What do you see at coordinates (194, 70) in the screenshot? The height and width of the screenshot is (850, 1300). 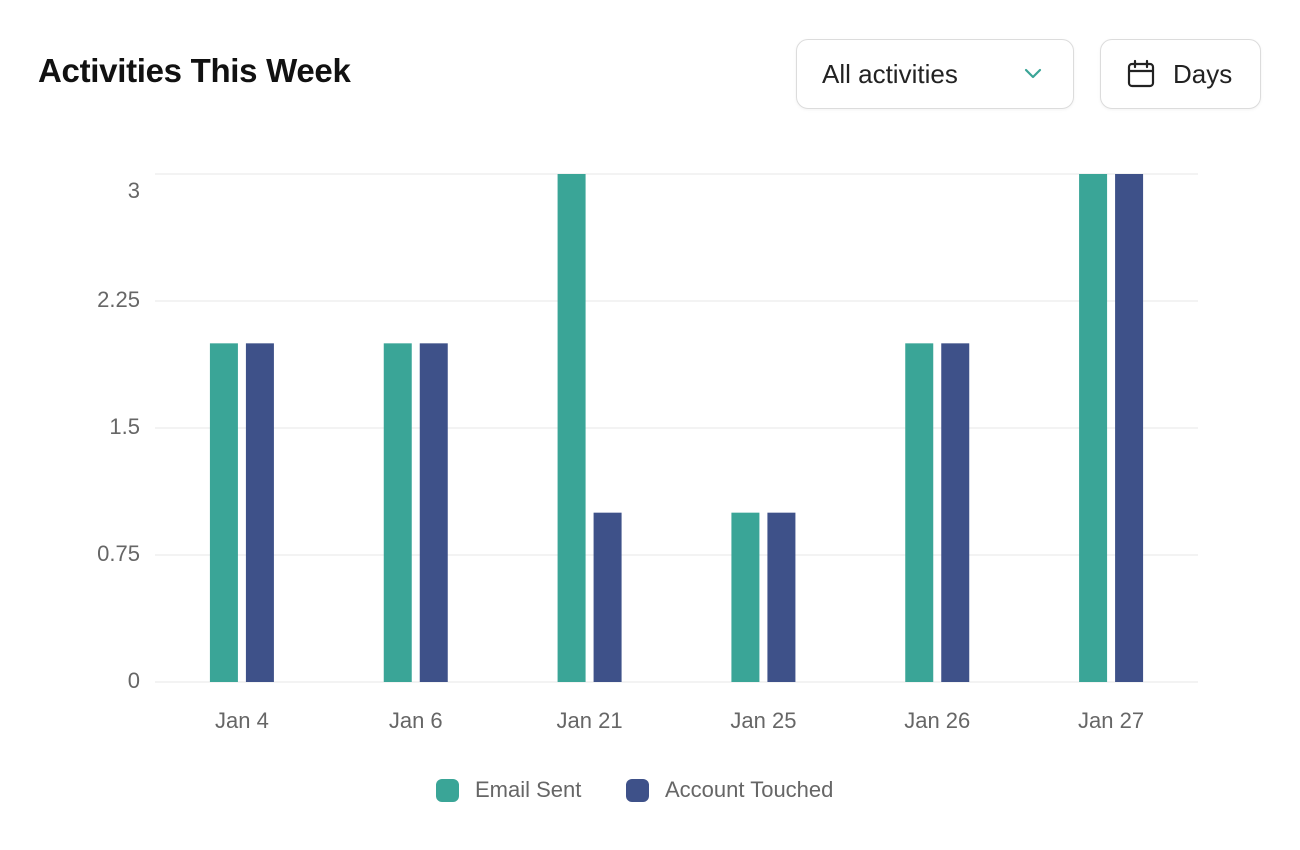 I see `page-title: Activities This Week` at bounding box center [194, 70].